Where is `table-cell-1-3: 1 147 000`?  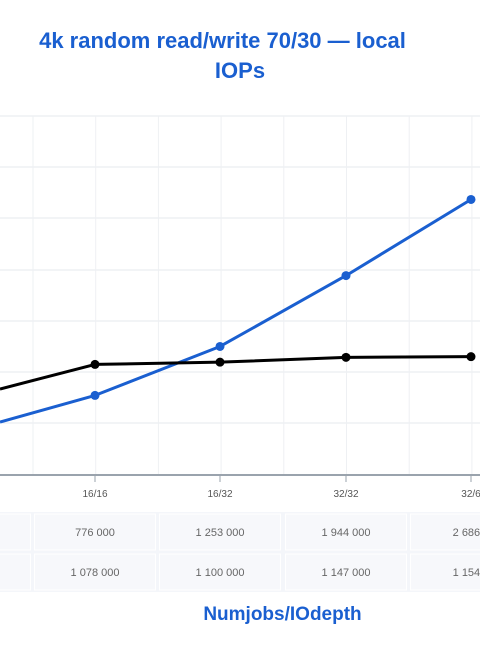 table-cell-1-3: 1 147 000 is located at coordinates (346, 573).